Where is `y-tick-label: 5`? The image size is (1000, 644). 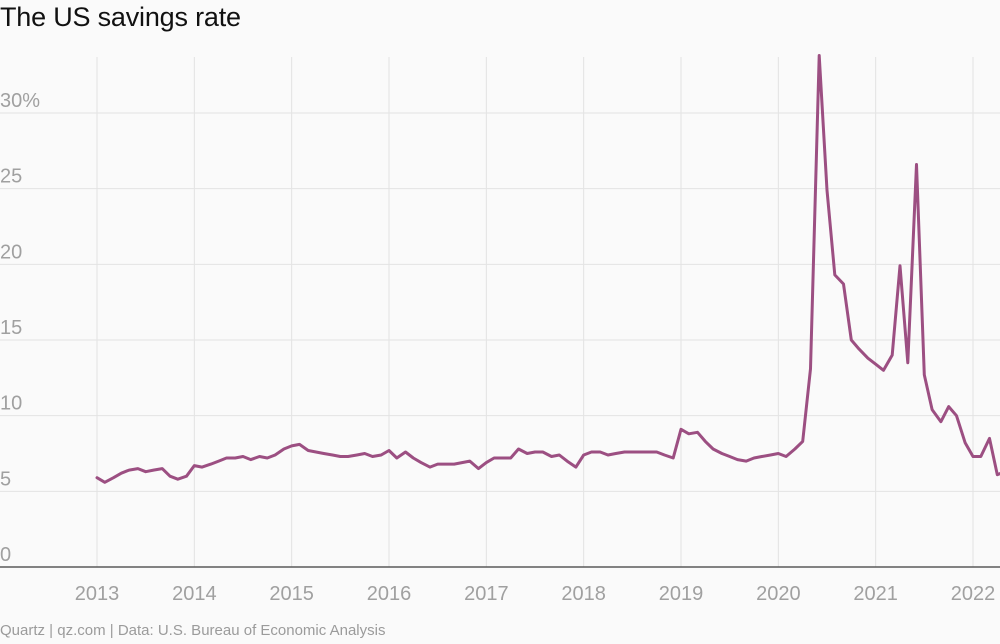
y-tick-label: 5 is located at coordinates (5, 479).